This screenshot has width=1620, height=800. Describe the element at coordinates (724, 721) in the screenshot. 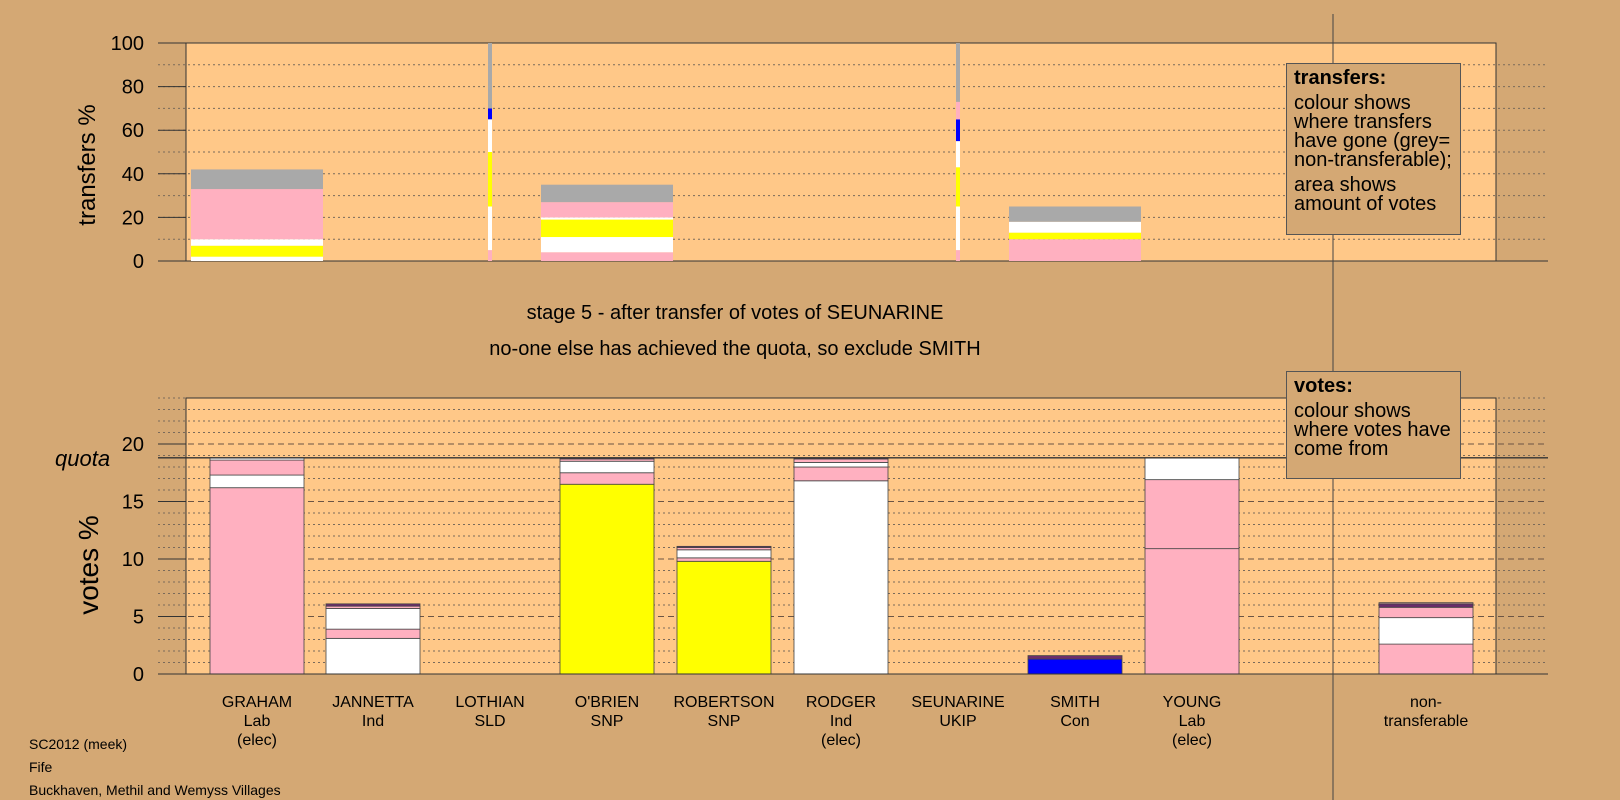

I see `candidate-party-label: SNP` at that location.